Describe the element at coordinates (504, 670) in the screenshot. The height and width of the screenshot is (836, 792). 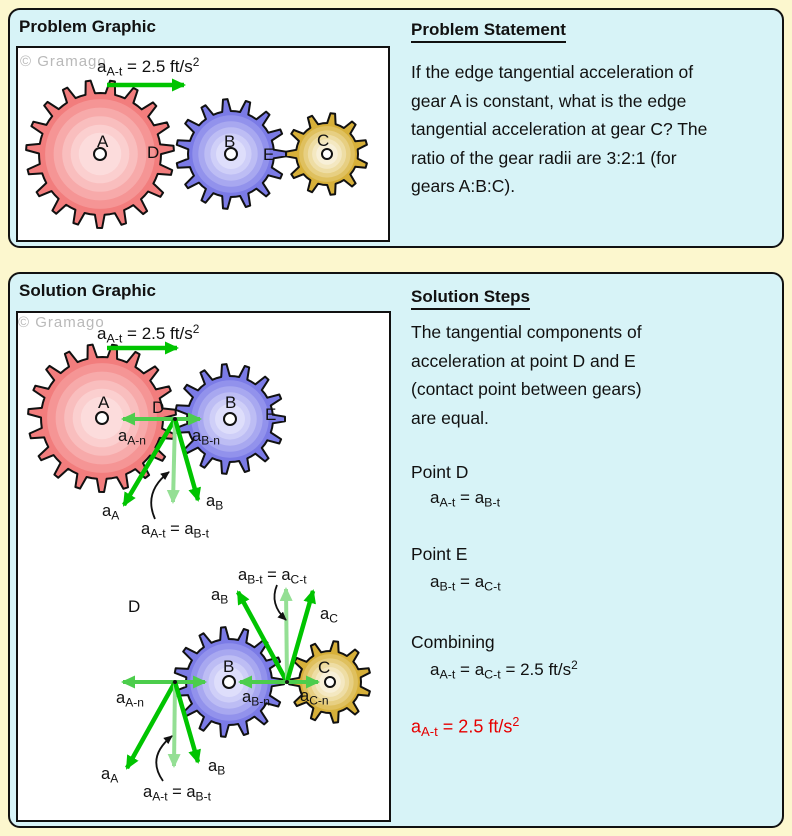
I see `step-formula-combining: aA-t = aC-t = 2.5 ft/s2` at that location.